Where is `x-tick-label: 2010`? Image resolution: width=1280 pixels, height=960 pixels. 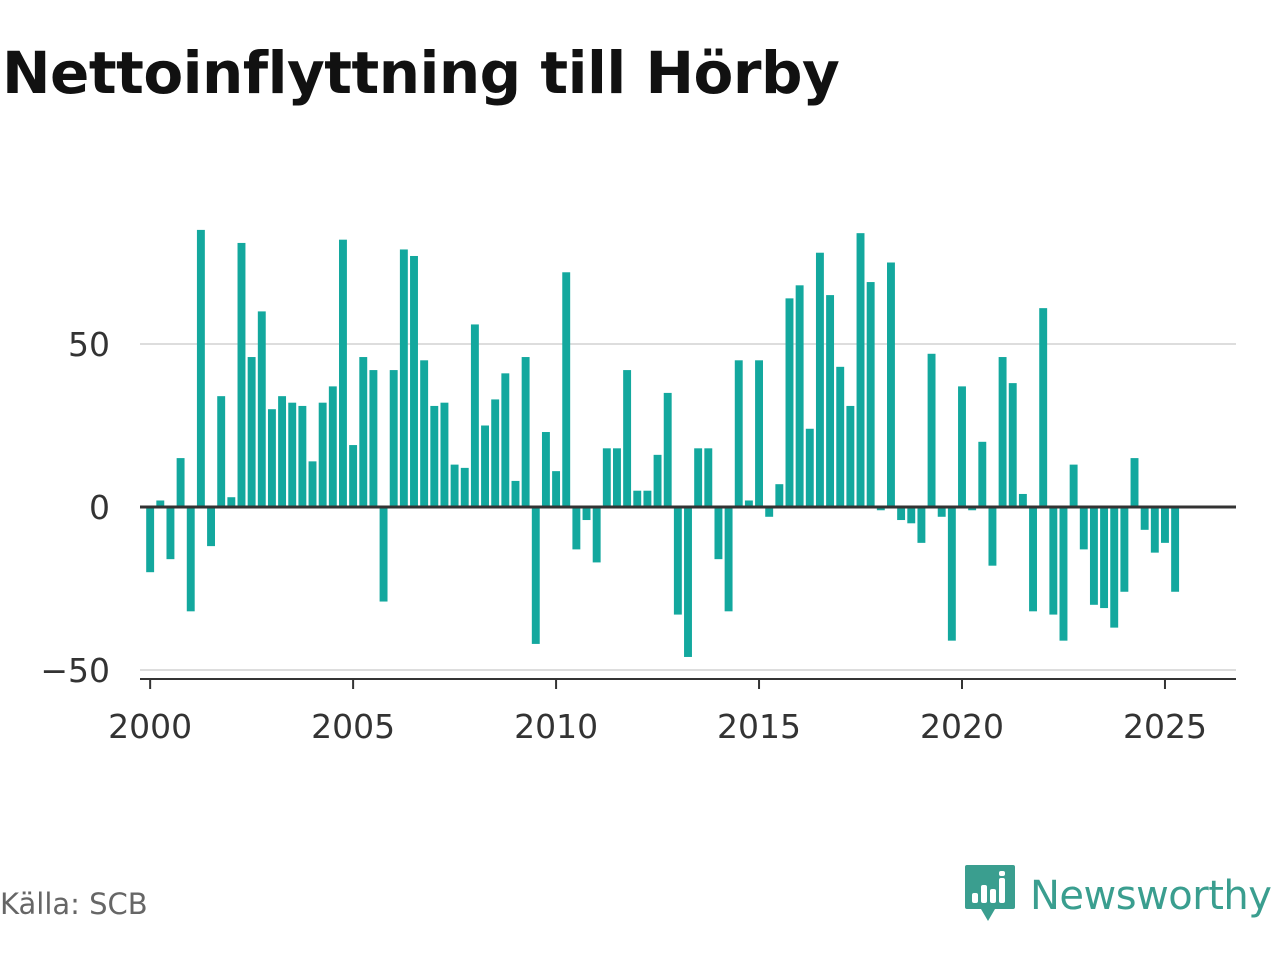 x-tick-label: 2010 is located at coordinates (556, 726).